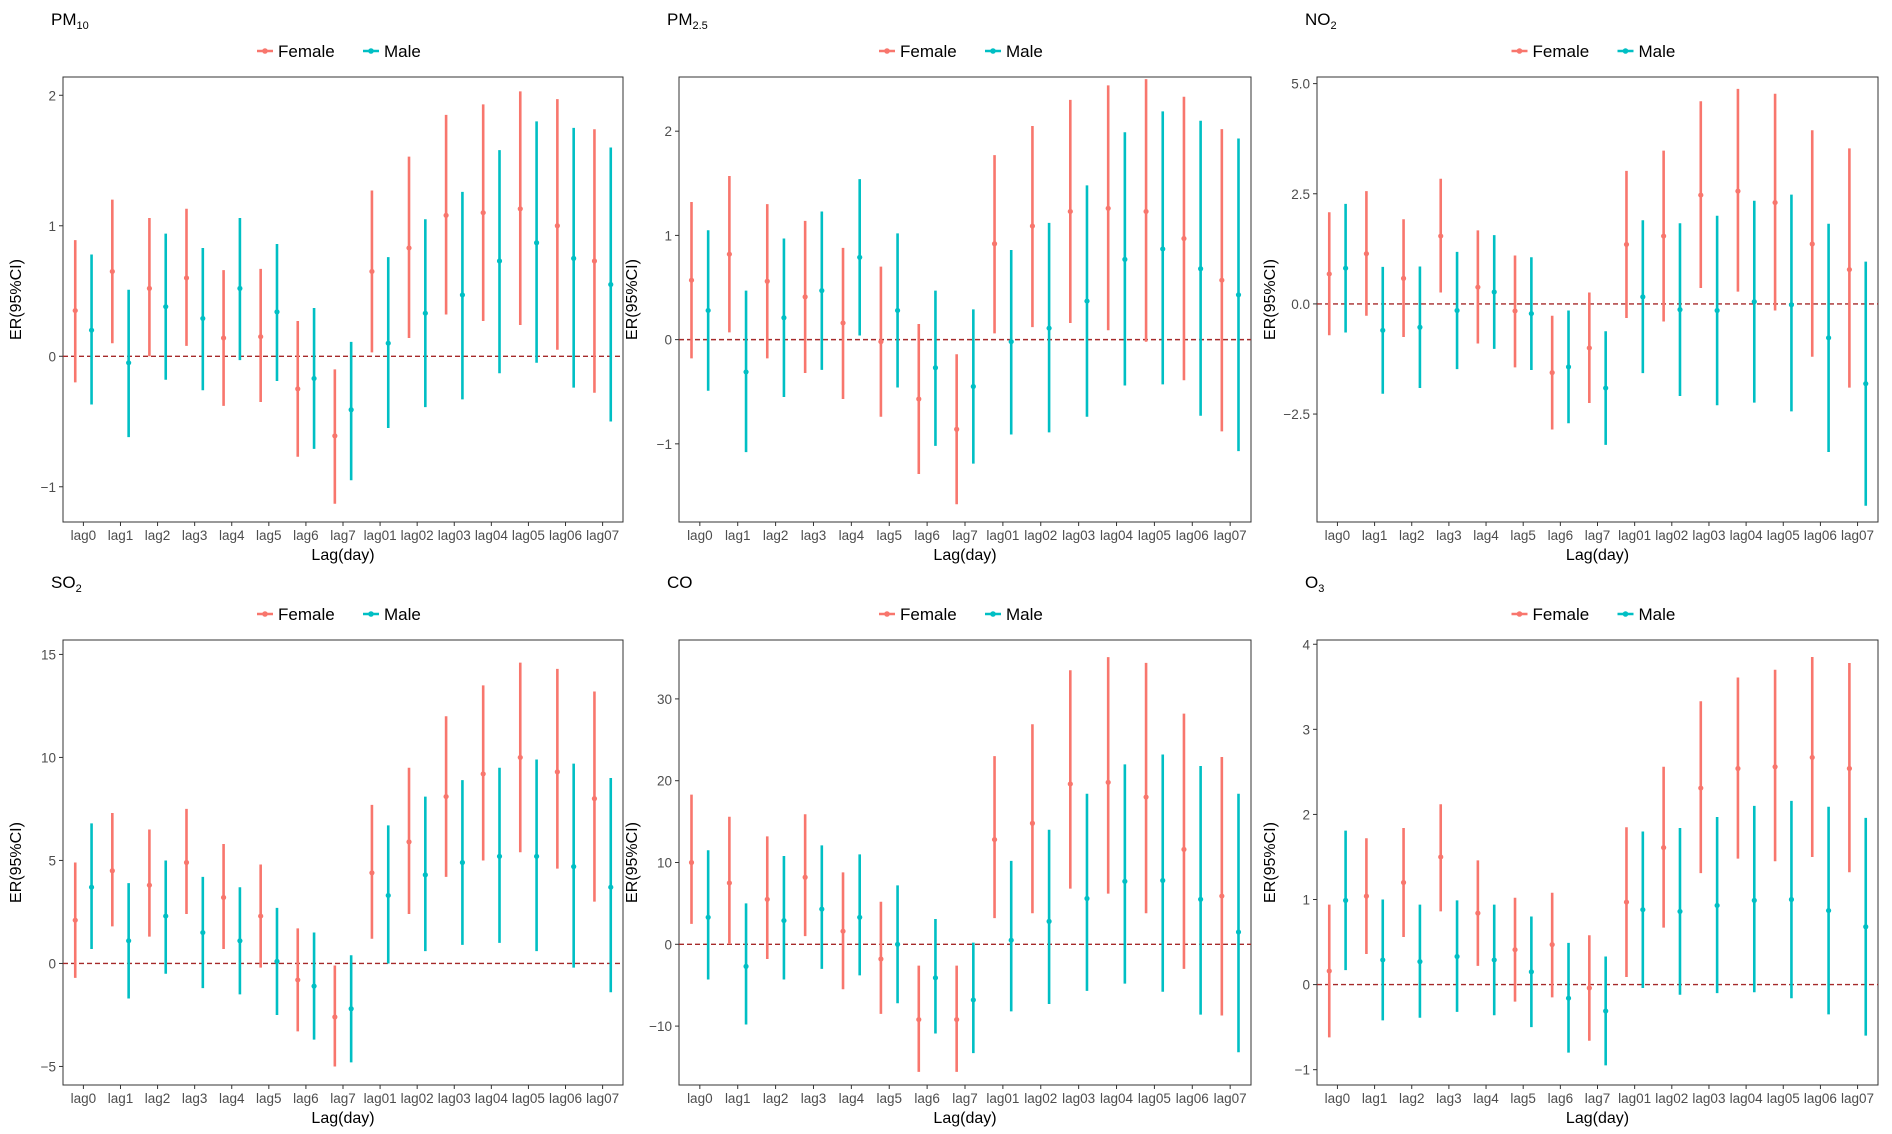 The height and width of the screenshot is (1134, 1892). I want to click on y-tick-label: −2.5, so click(1296, 414).